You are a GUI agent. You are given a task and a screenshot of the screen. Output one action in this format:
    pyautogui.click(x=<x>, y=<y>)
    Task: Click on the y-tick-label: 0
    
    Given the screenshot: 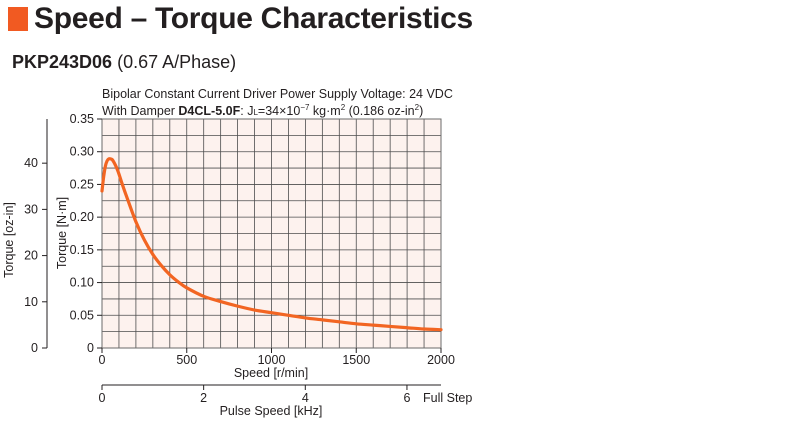 What is the action you would take?
    pyautogui.click(x=90, y=348)
    